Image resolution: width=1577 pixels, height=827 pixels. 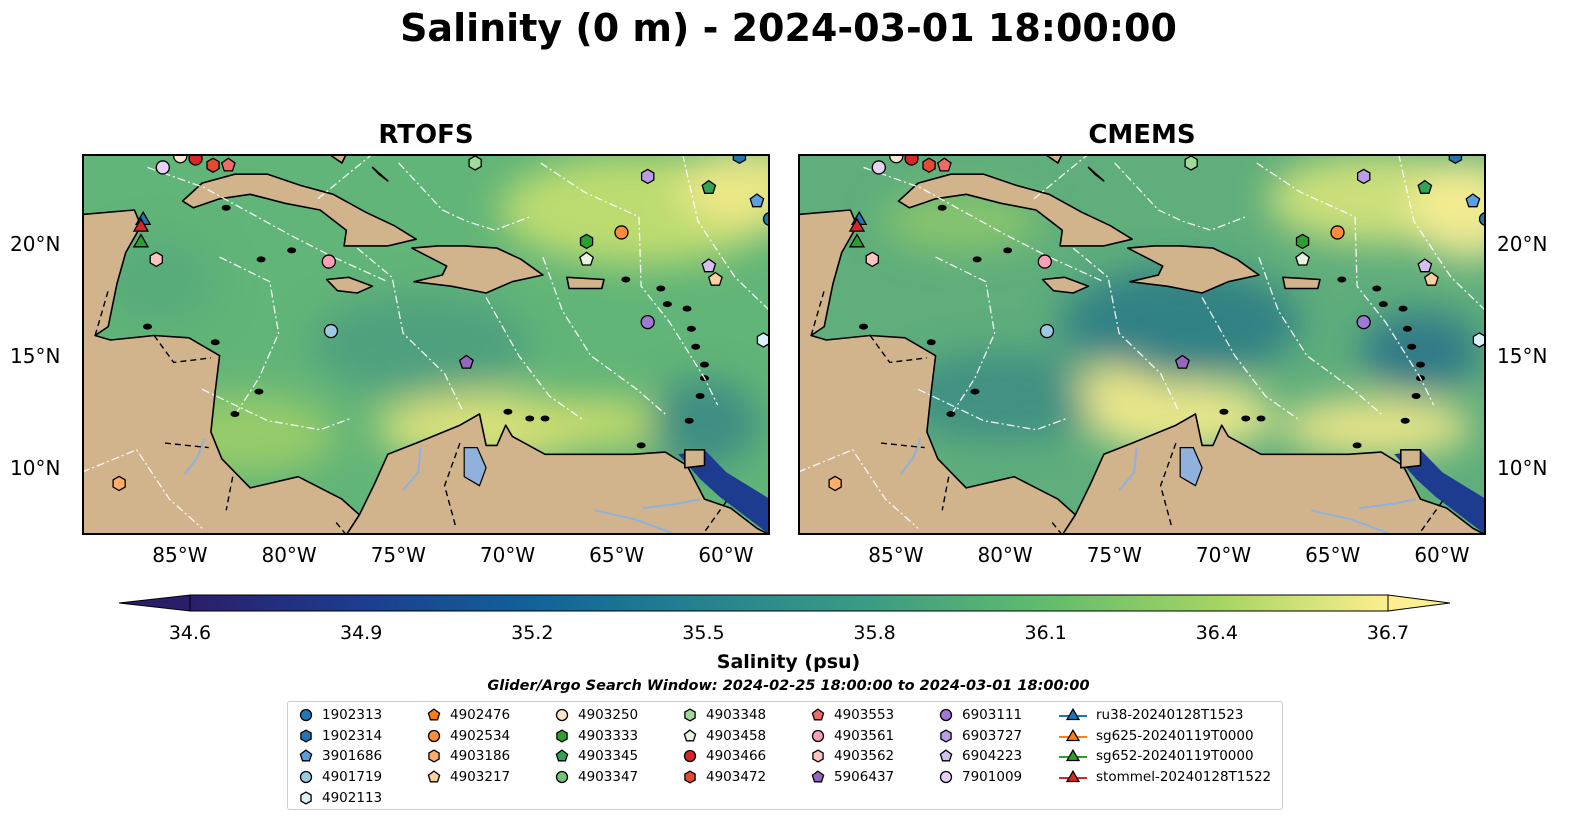 What do you see at coordinates (784, 603) in the screenshot?
I see `colorbar` at bounding box center [784, 603].